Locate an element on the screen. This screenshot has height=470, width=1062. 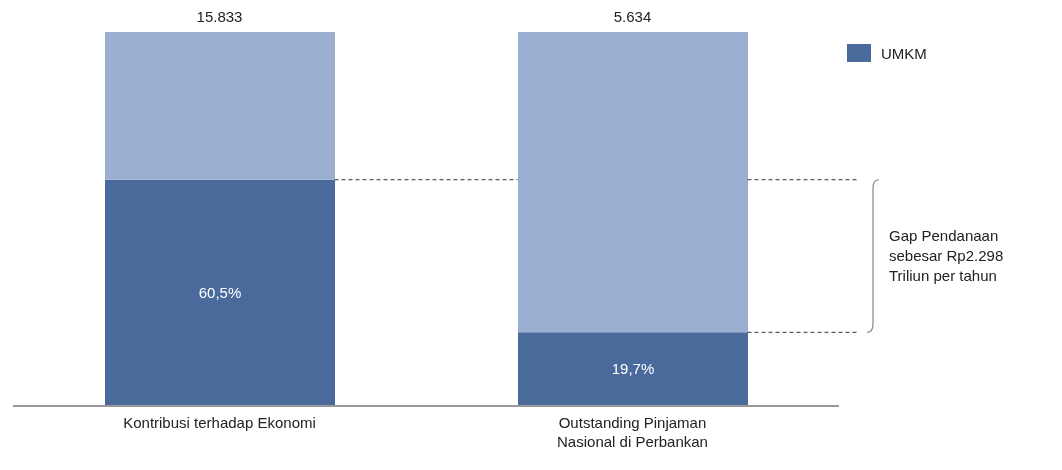
data-label: 19,7% is located at coordinates (633, 369).